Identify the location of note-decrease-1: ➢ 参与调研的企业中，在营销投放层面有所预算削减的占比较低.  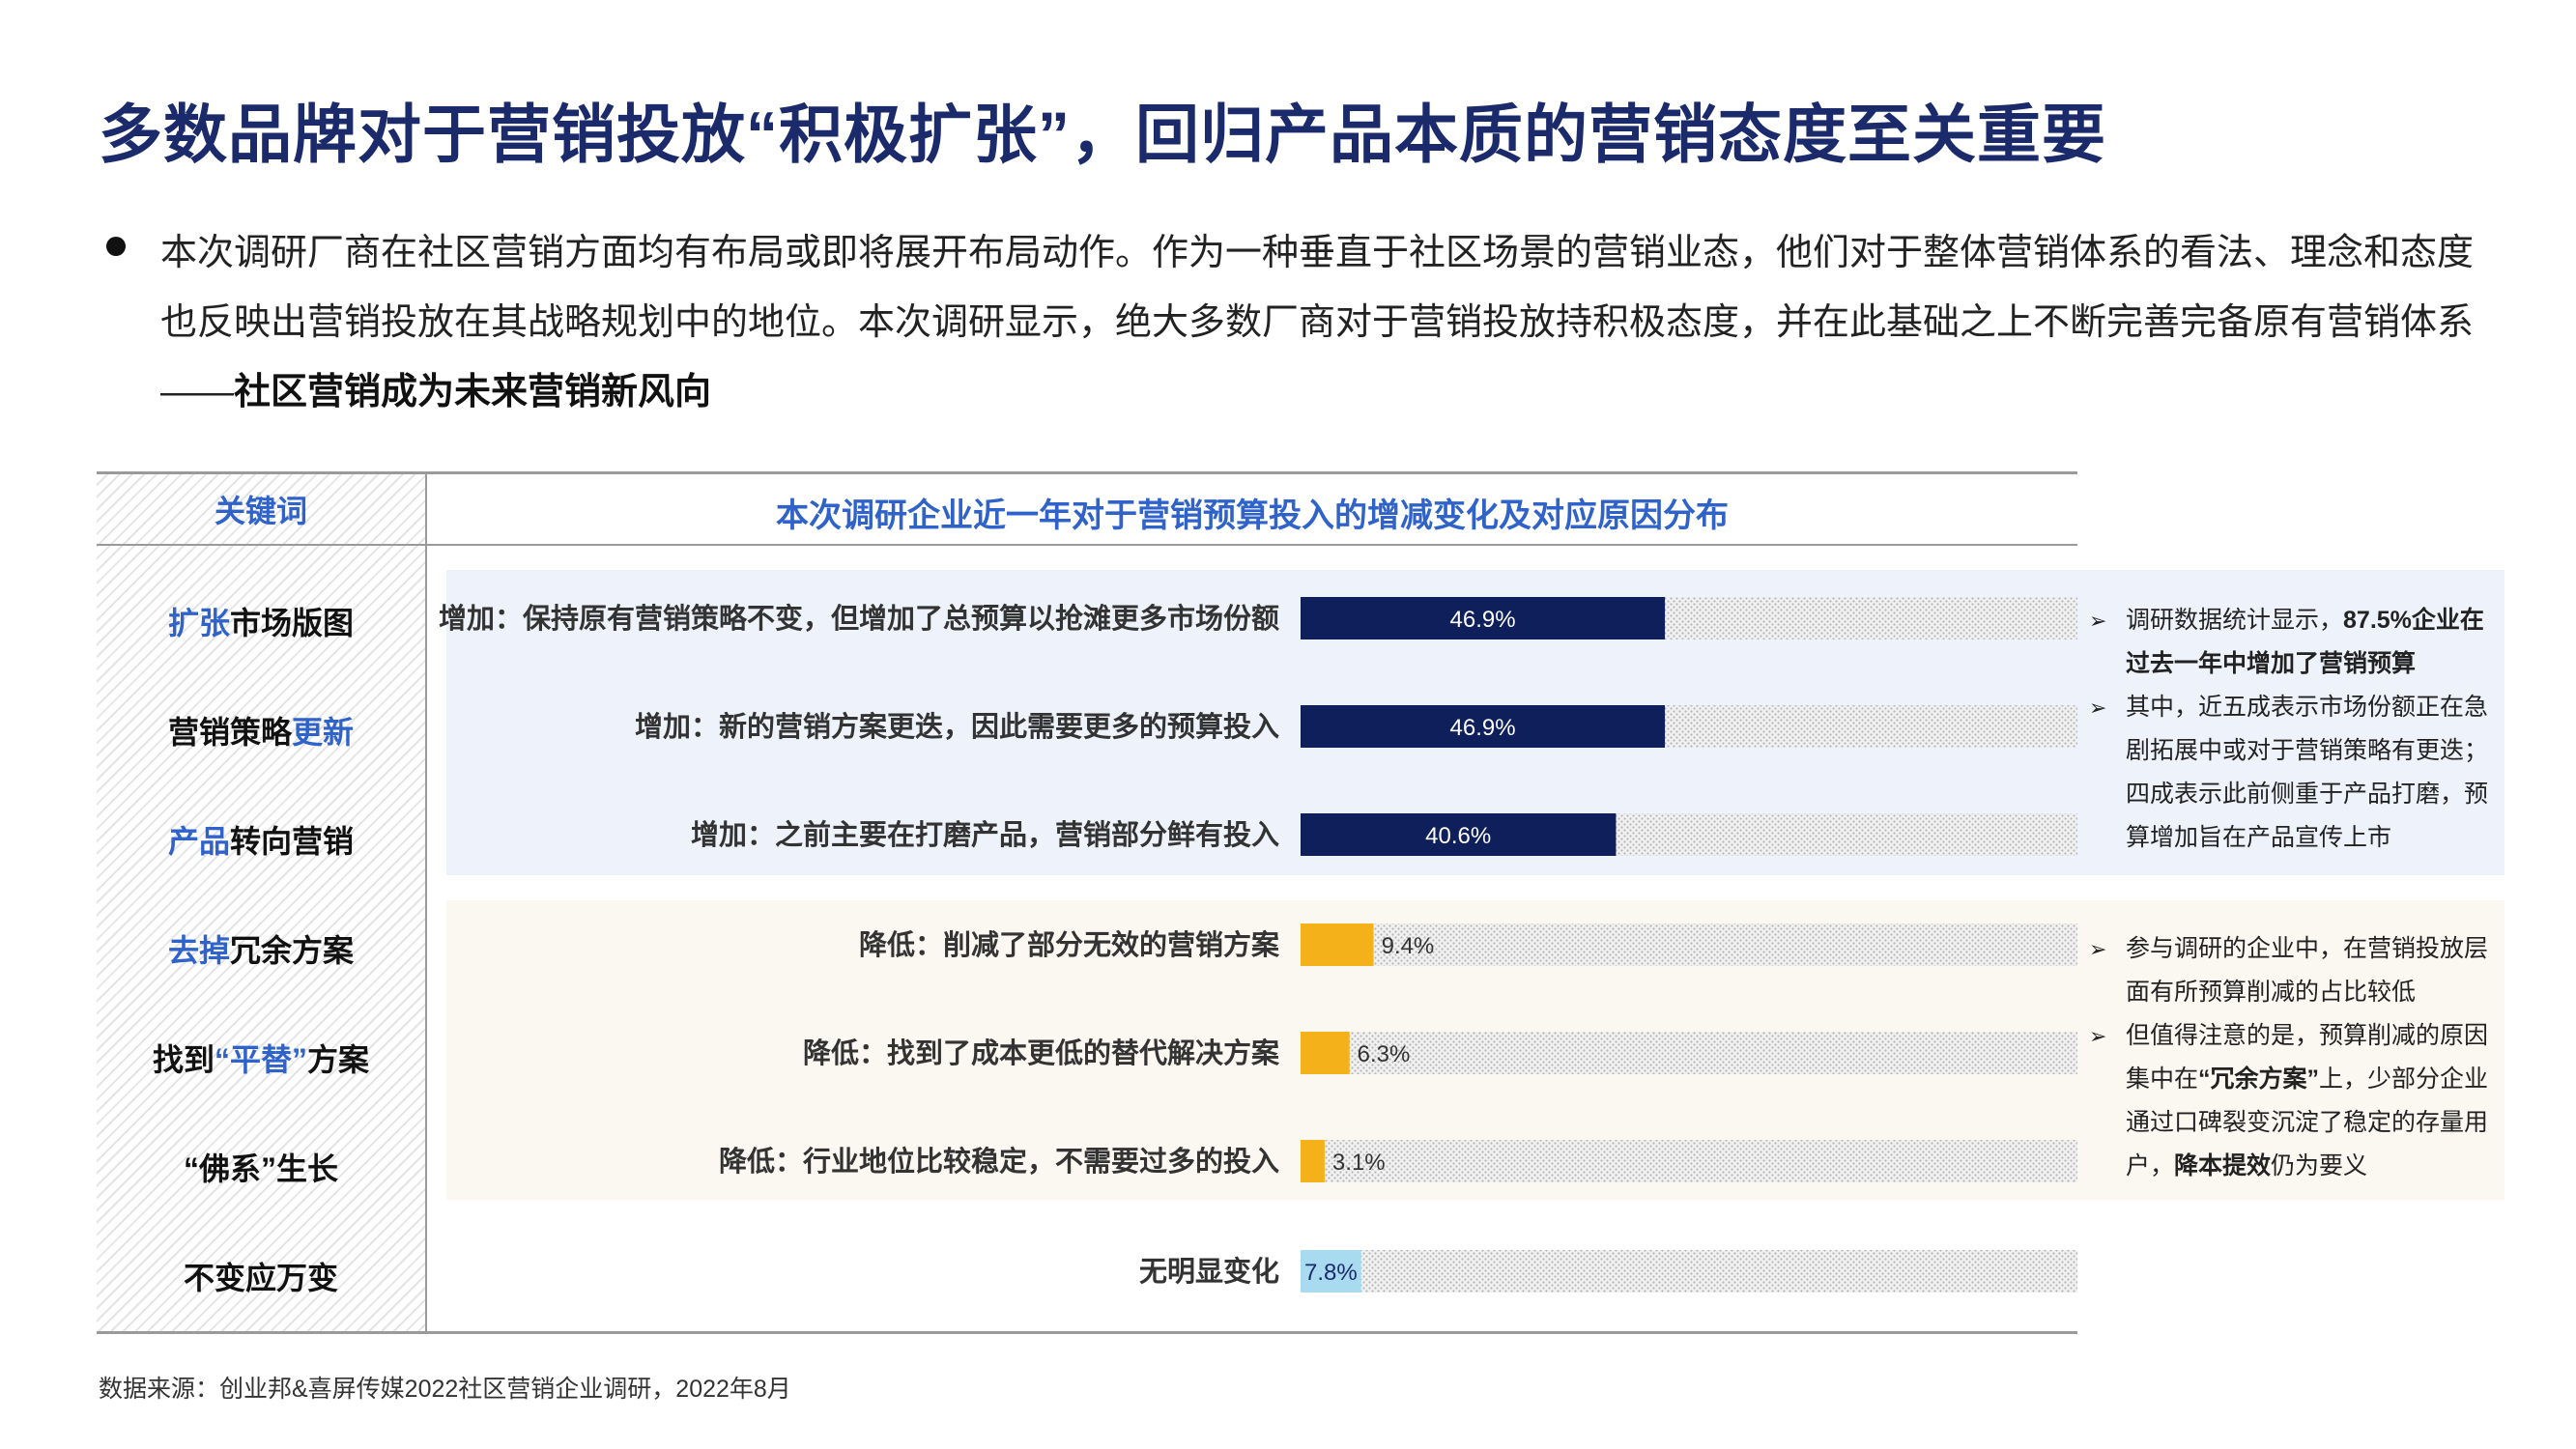
(2292, 970).